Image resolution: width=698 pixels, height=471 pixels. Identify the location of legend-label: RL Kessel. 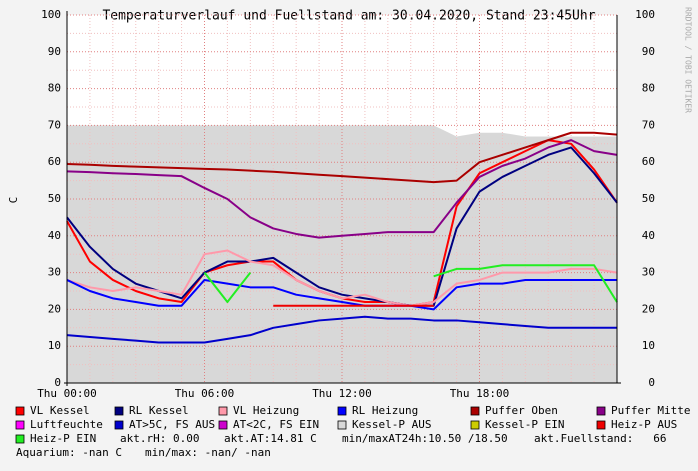
(159, 410).